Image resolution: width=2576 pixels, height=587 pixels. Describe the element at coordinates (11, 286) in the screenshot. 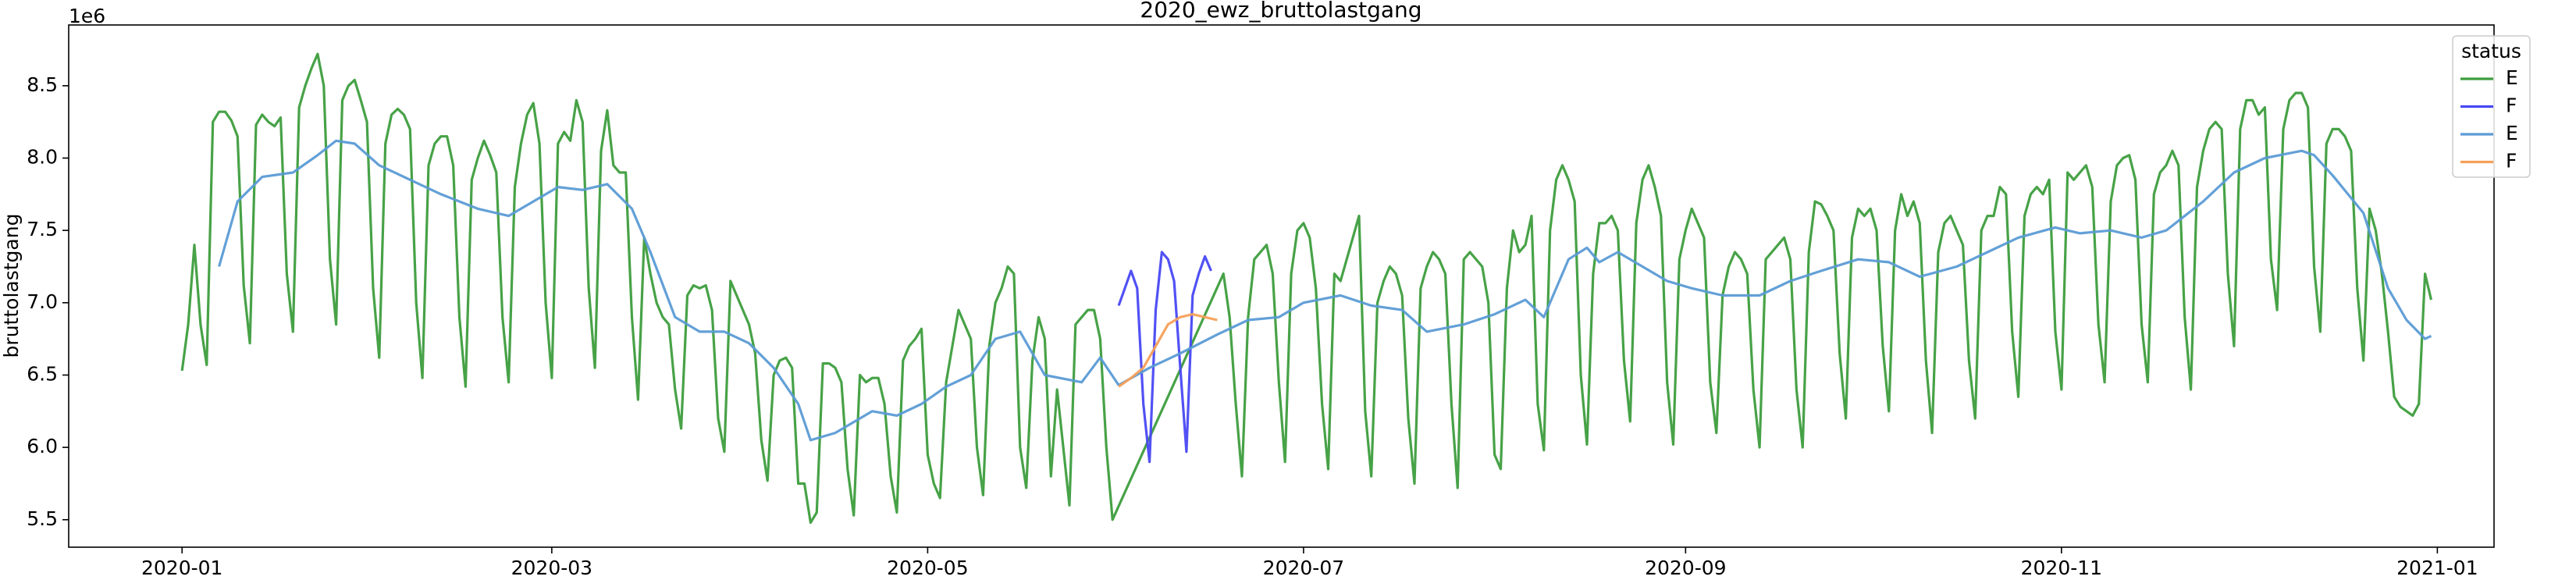

I see `y-axis-label: bruttolastgang` at that location.